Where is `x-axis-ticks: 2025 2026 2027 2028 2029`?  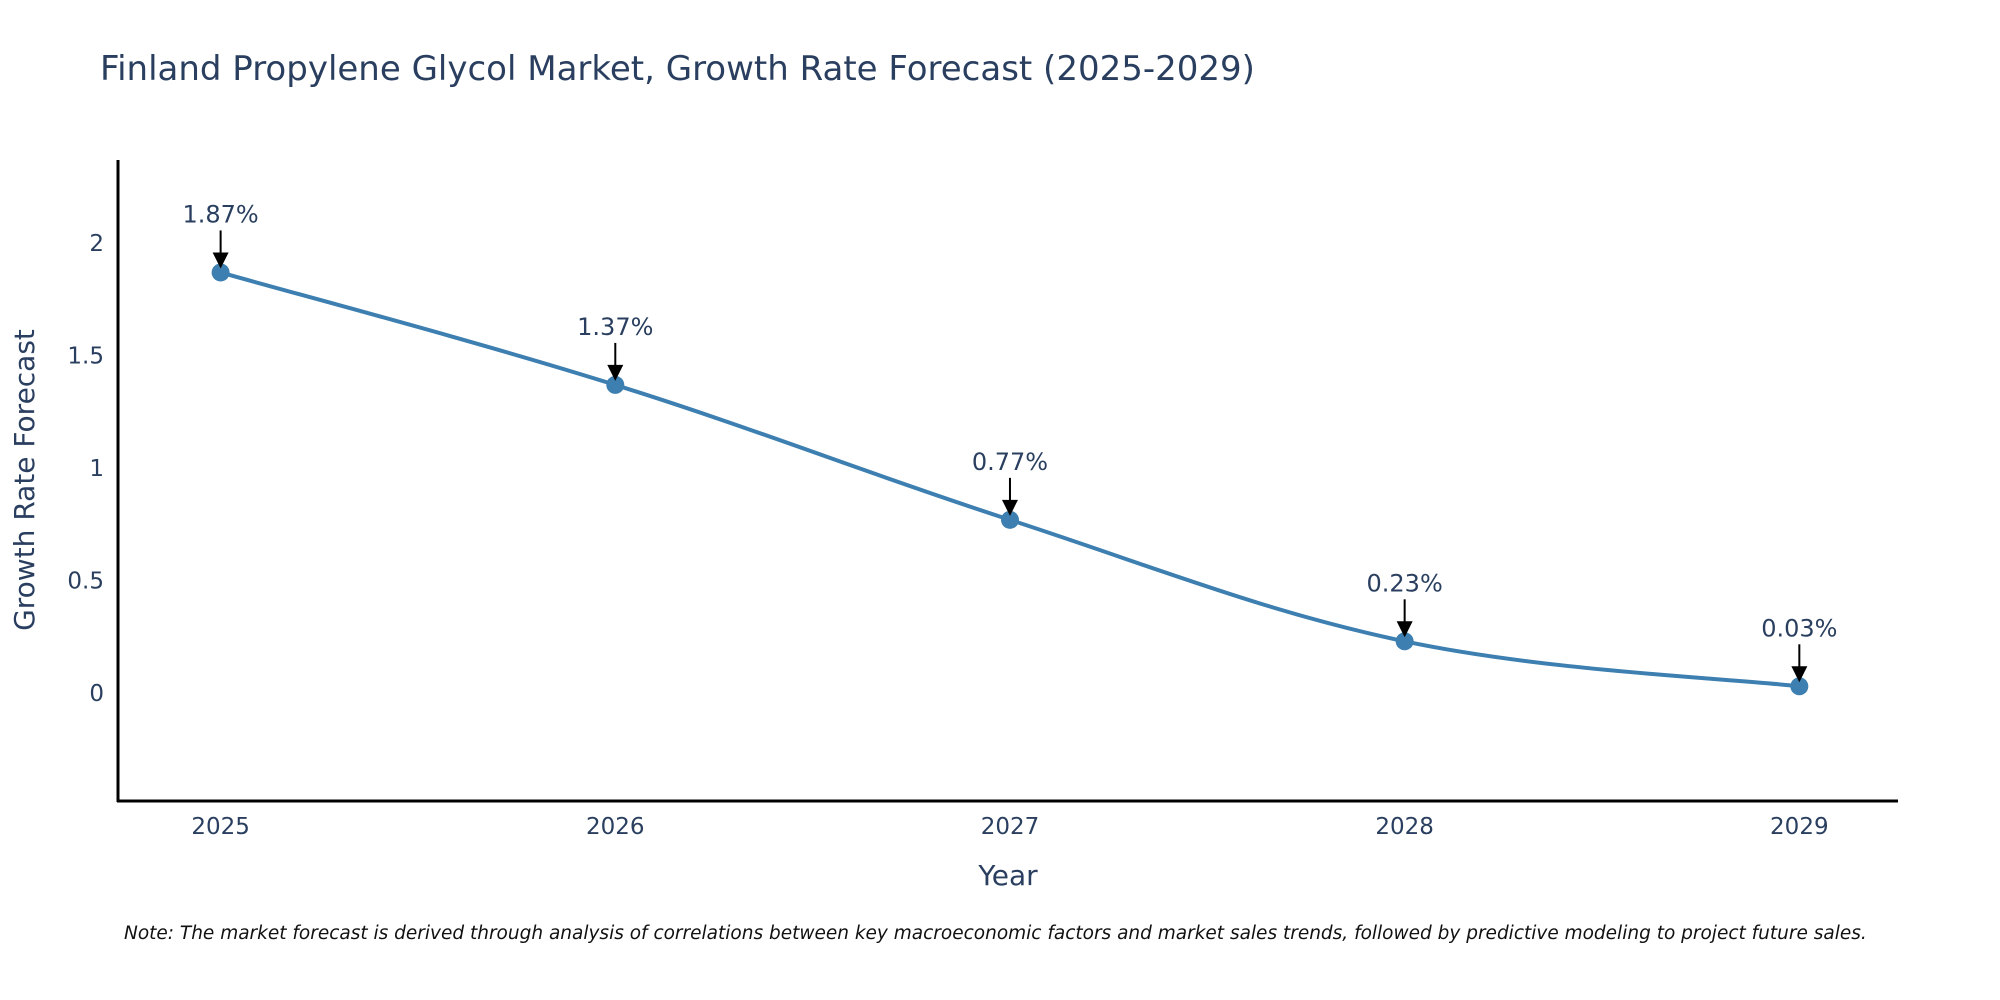
x-axis-ticks: 2025 2026 2027 2028 2029 is located at coordinates (1009, 827).